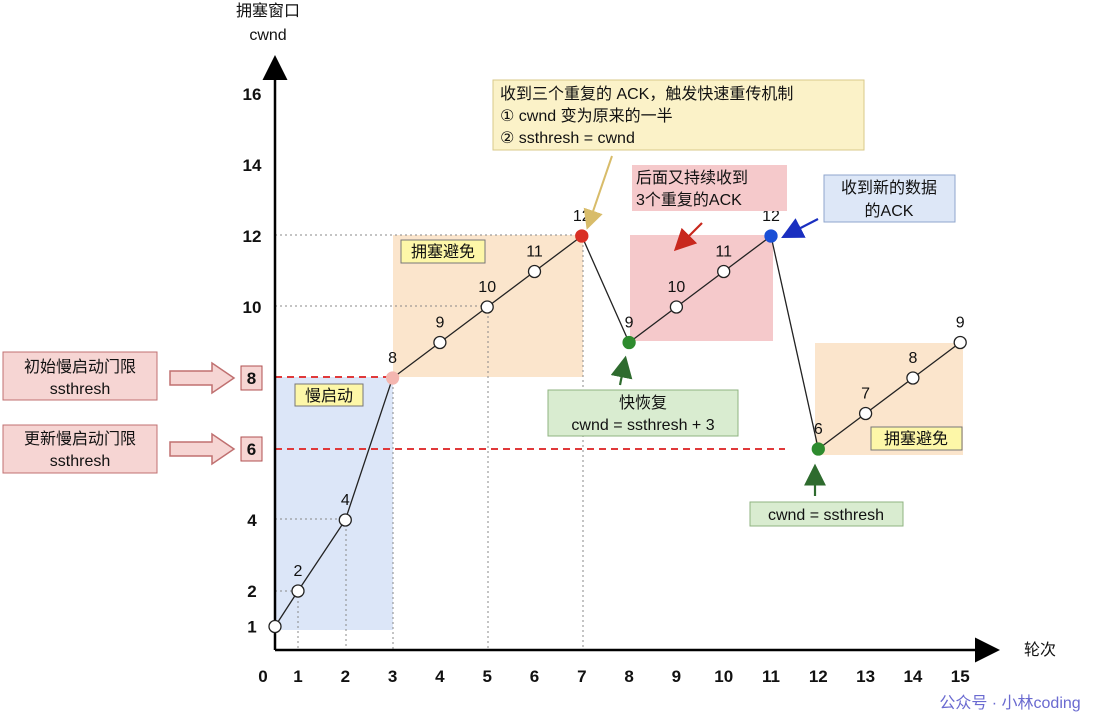  Describe the element at coordinates (676, 676) in the screenshot. I see `x-tick-label: 9` at that location.